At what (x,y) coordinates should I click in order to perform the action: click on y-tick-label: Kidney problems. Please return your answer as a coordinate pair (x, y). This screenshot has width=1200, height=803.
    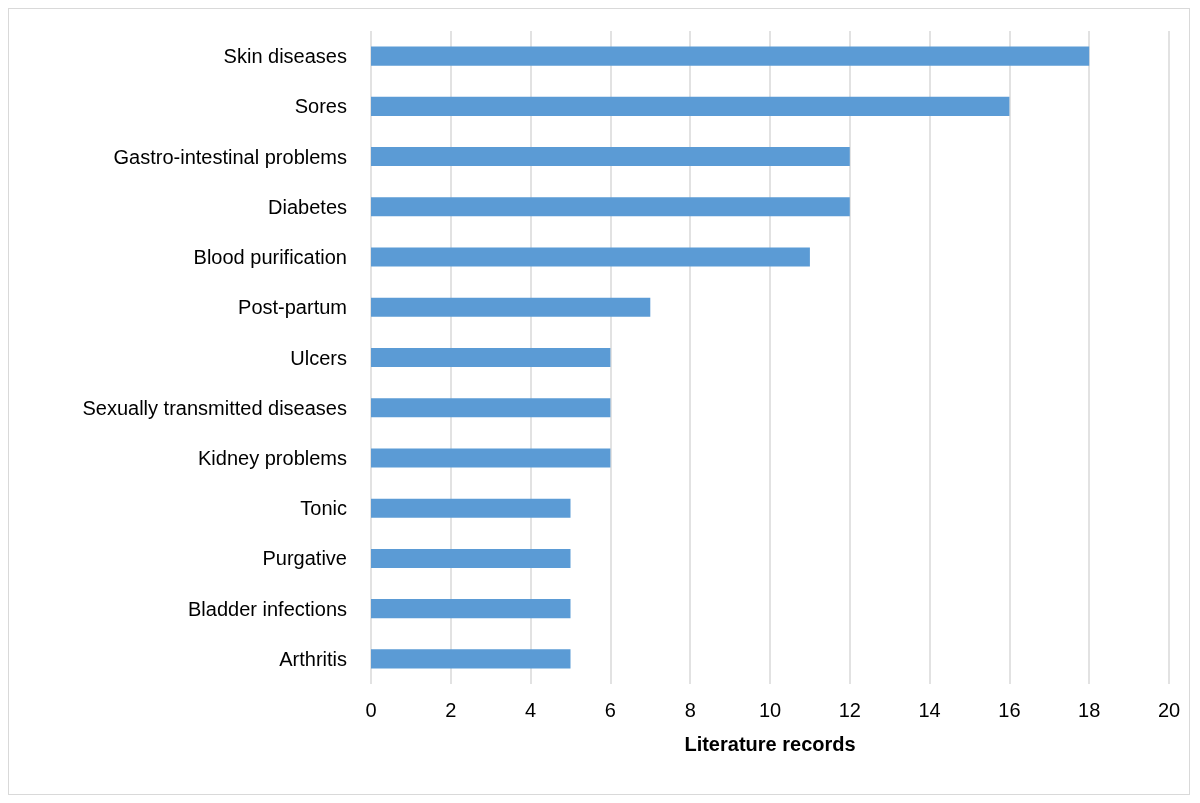
    Looking at the image, I should click on (272, 457).